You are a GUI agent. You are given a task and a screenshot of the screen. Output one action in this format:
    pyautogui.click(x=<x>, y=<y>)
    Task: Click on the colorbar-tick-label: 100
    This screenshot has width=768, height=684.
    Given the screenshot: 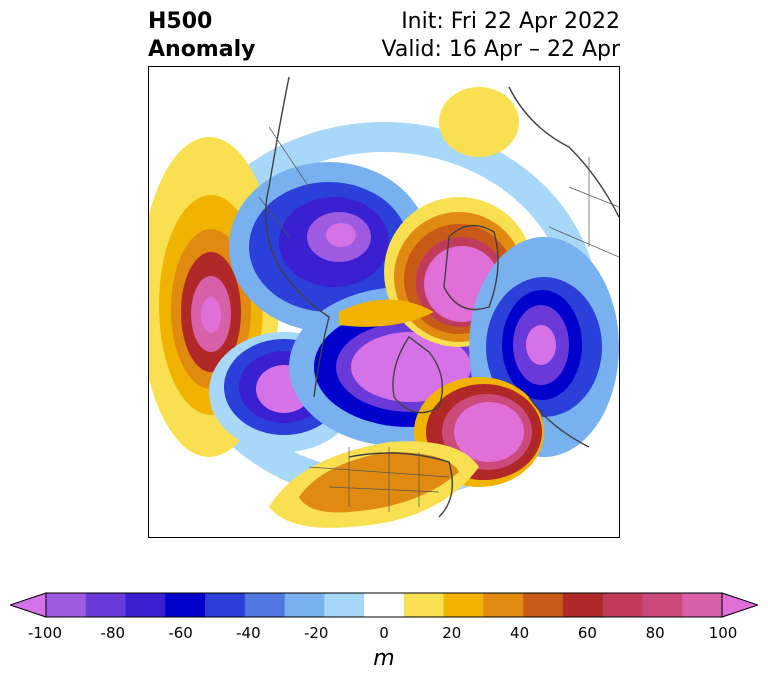 What is the action you would take?
    pyautogui.click(x=723, y=633)
    